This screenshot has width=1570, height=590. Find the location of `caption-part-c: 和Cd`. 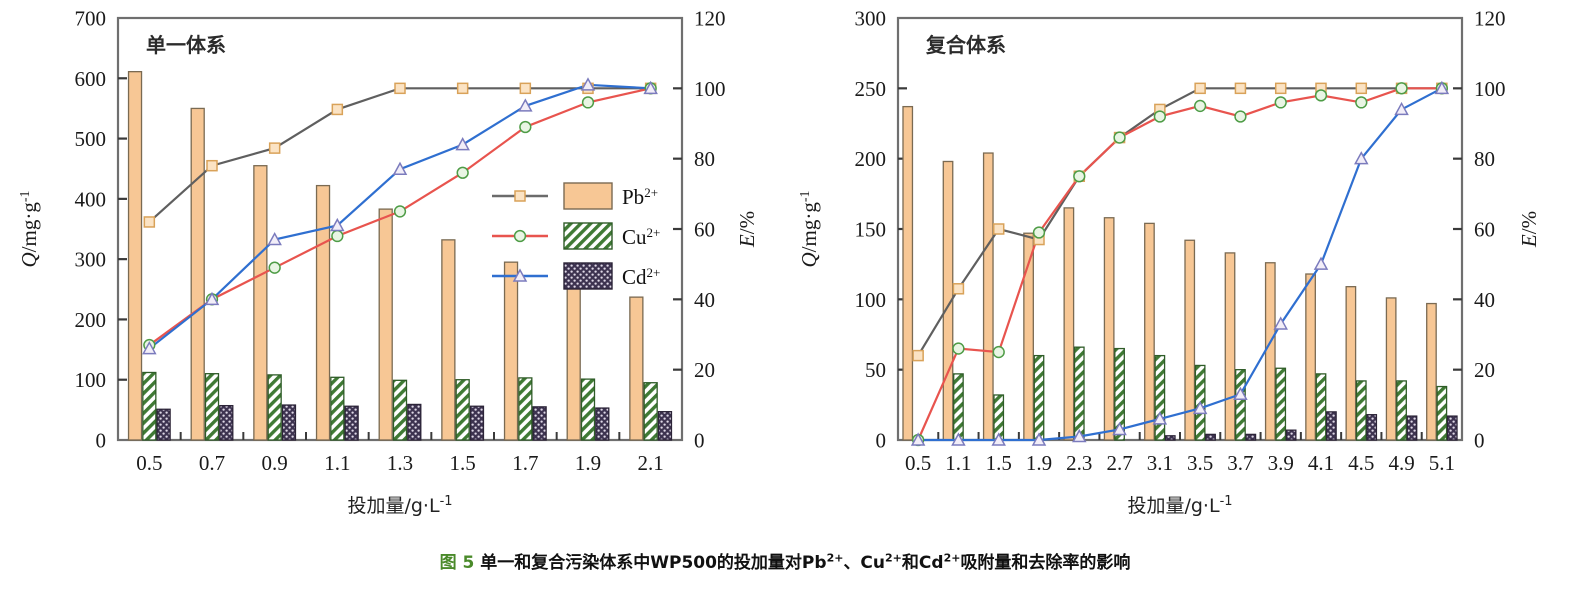

caption-part-c: 和Cd is located at coordinates (922, 563).